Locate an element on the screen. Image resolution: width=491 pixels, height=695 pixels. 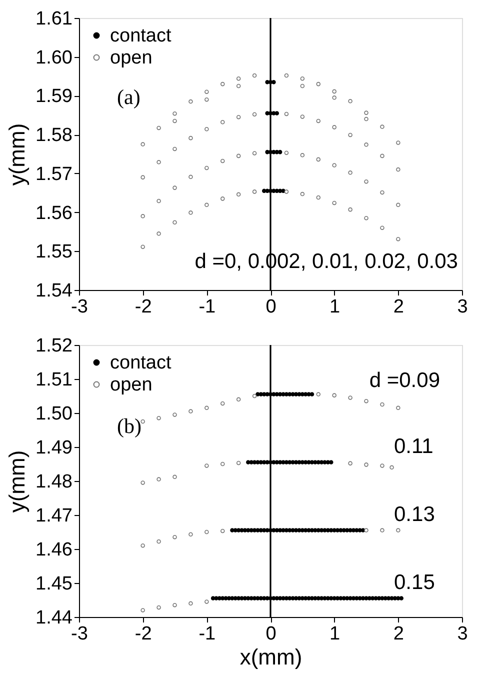
y-tick-label: 1.57 is located at coordinates (54, 174).